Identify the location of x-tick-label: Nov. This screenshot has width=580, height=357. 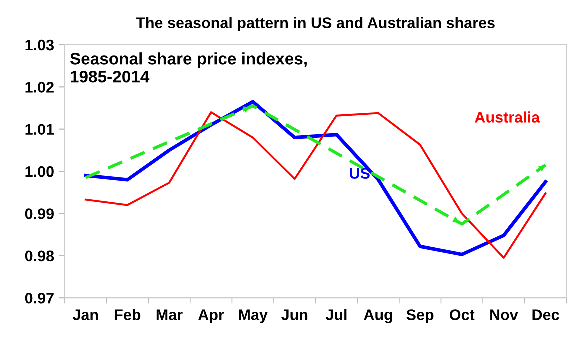
(504, 315).